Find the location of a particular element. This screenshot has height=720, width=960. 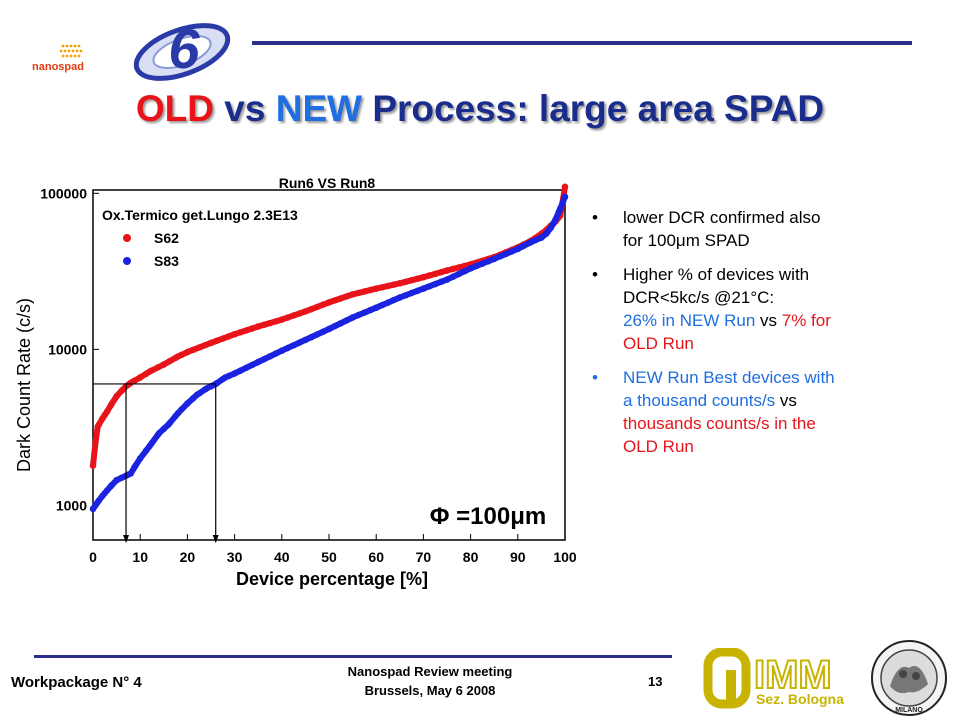

bullet-3-line-3: thousands counts/s in the is located at coordinates (719, 423).